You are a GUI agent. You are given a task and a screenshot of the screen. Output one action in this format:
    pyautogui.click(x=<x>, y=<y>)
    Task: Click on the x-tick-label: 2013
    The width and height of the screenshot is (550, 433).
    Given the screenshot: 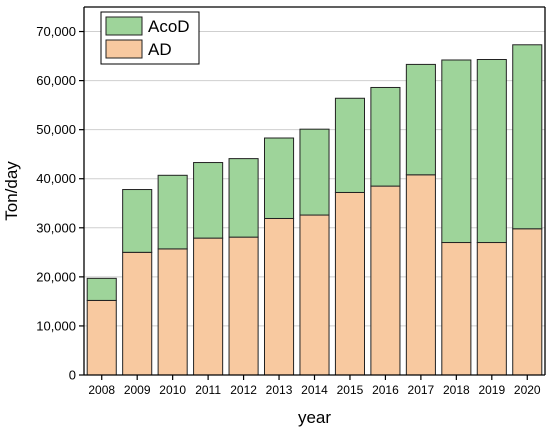 What is the action you would take?
    pyautogui.click(x=279, y=390)
    